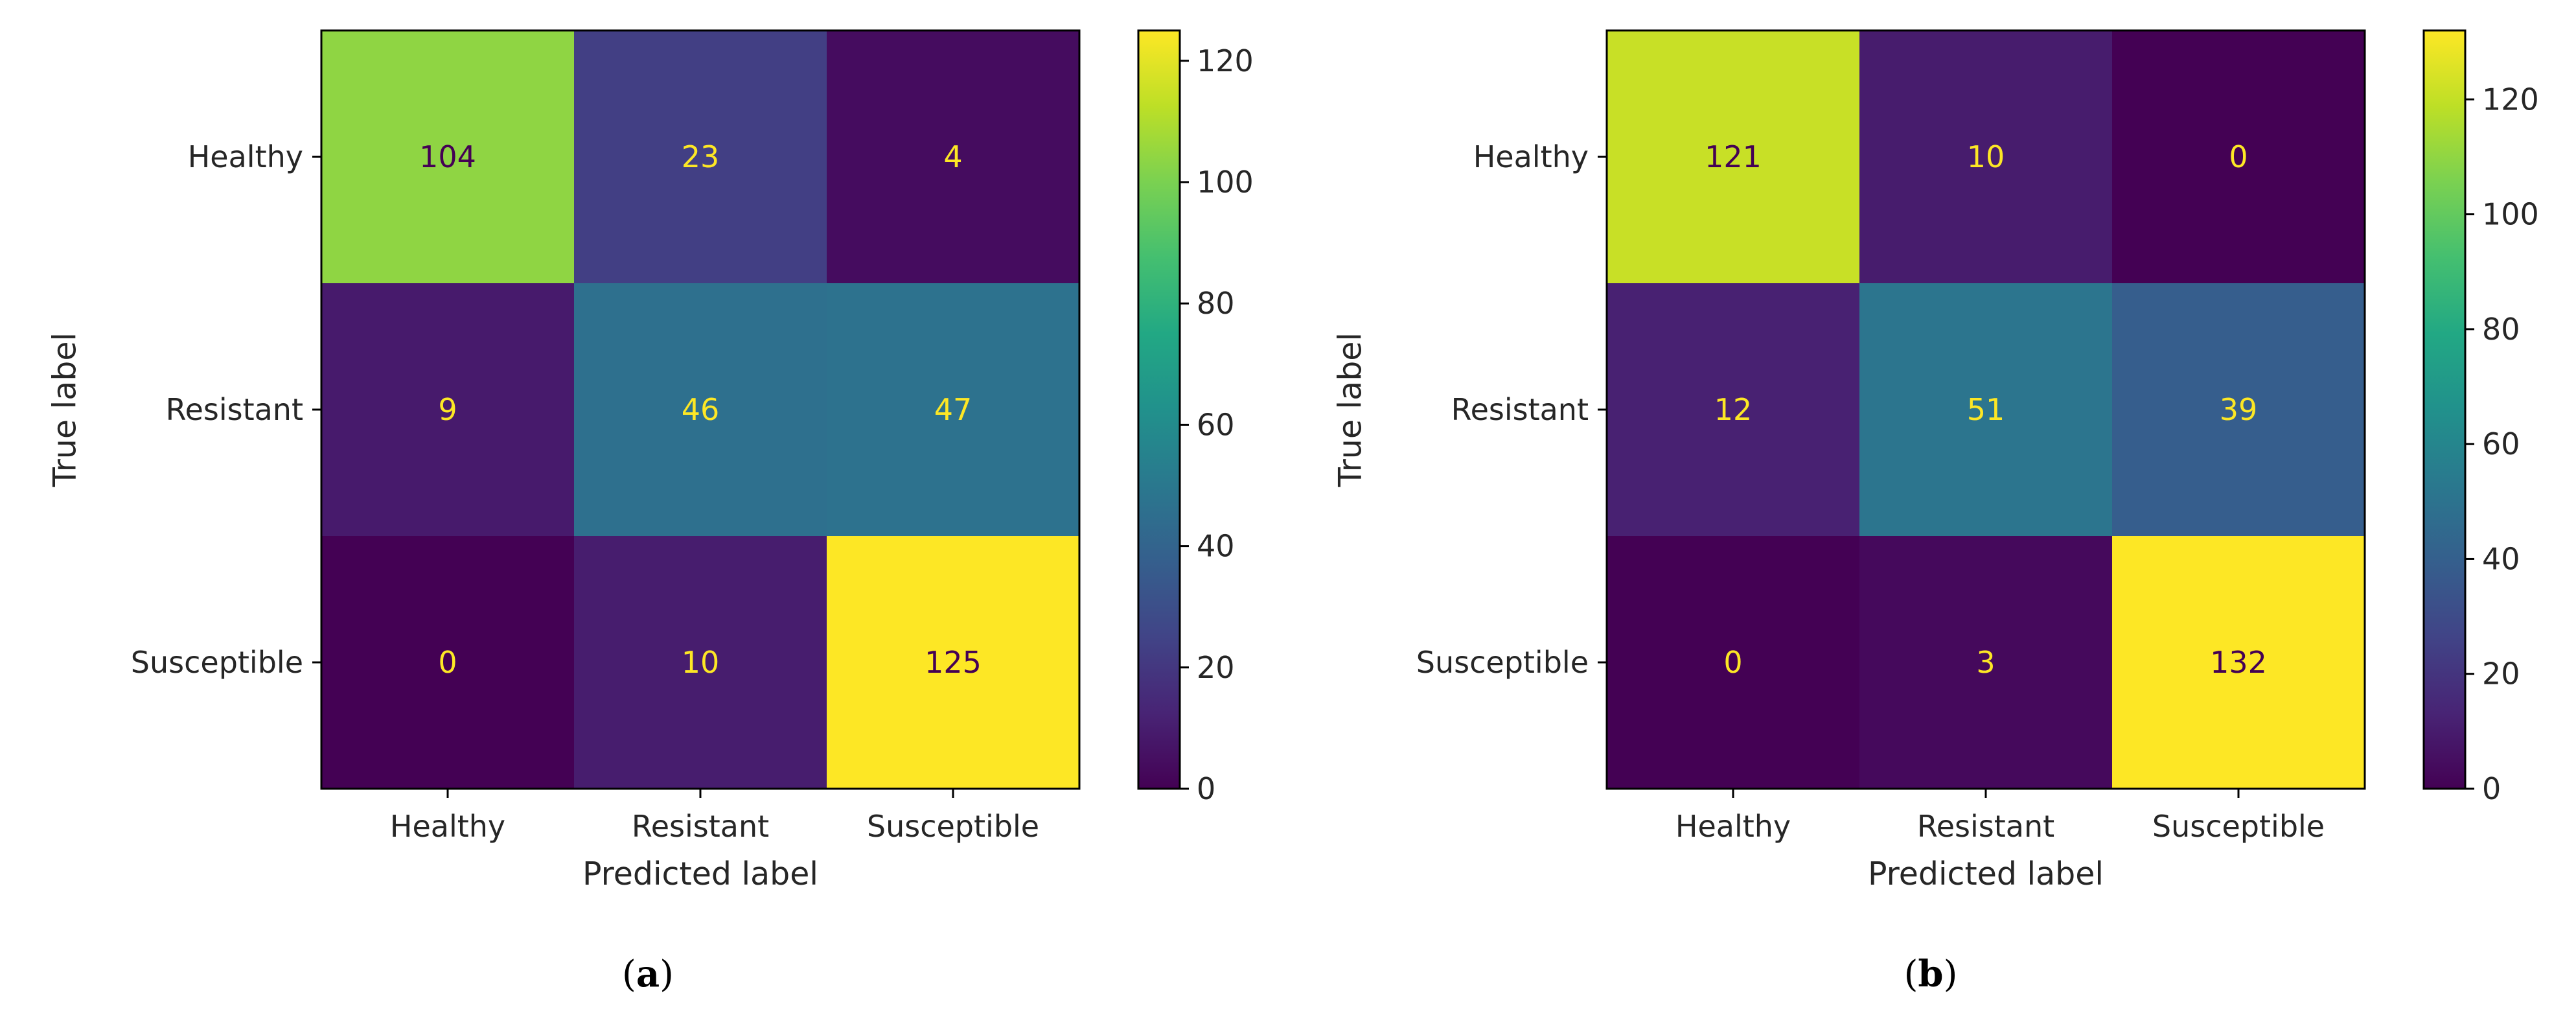  Describe the element at coordinates (2491, 788) in the screenshot. I see `colorbar-tick-label-b-0: 0` at that location.